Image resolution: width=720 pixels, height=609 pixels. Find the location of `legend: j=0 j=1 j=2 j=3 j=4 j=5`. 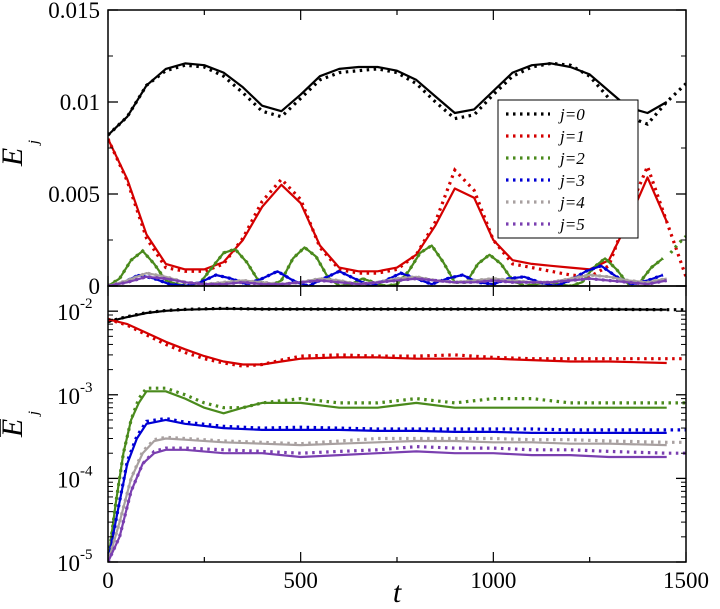

legend: j=0 j=1 j=2 j=3 j=4 j=5 is located at coordinates (568, 169).